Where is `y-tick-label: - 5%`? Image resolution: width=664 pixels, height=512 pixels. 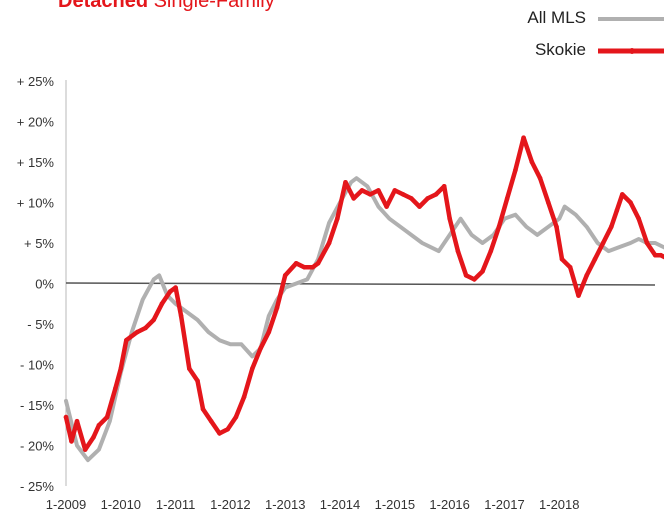
y-tick-label: - 5% is located at coordinates (40, 324).